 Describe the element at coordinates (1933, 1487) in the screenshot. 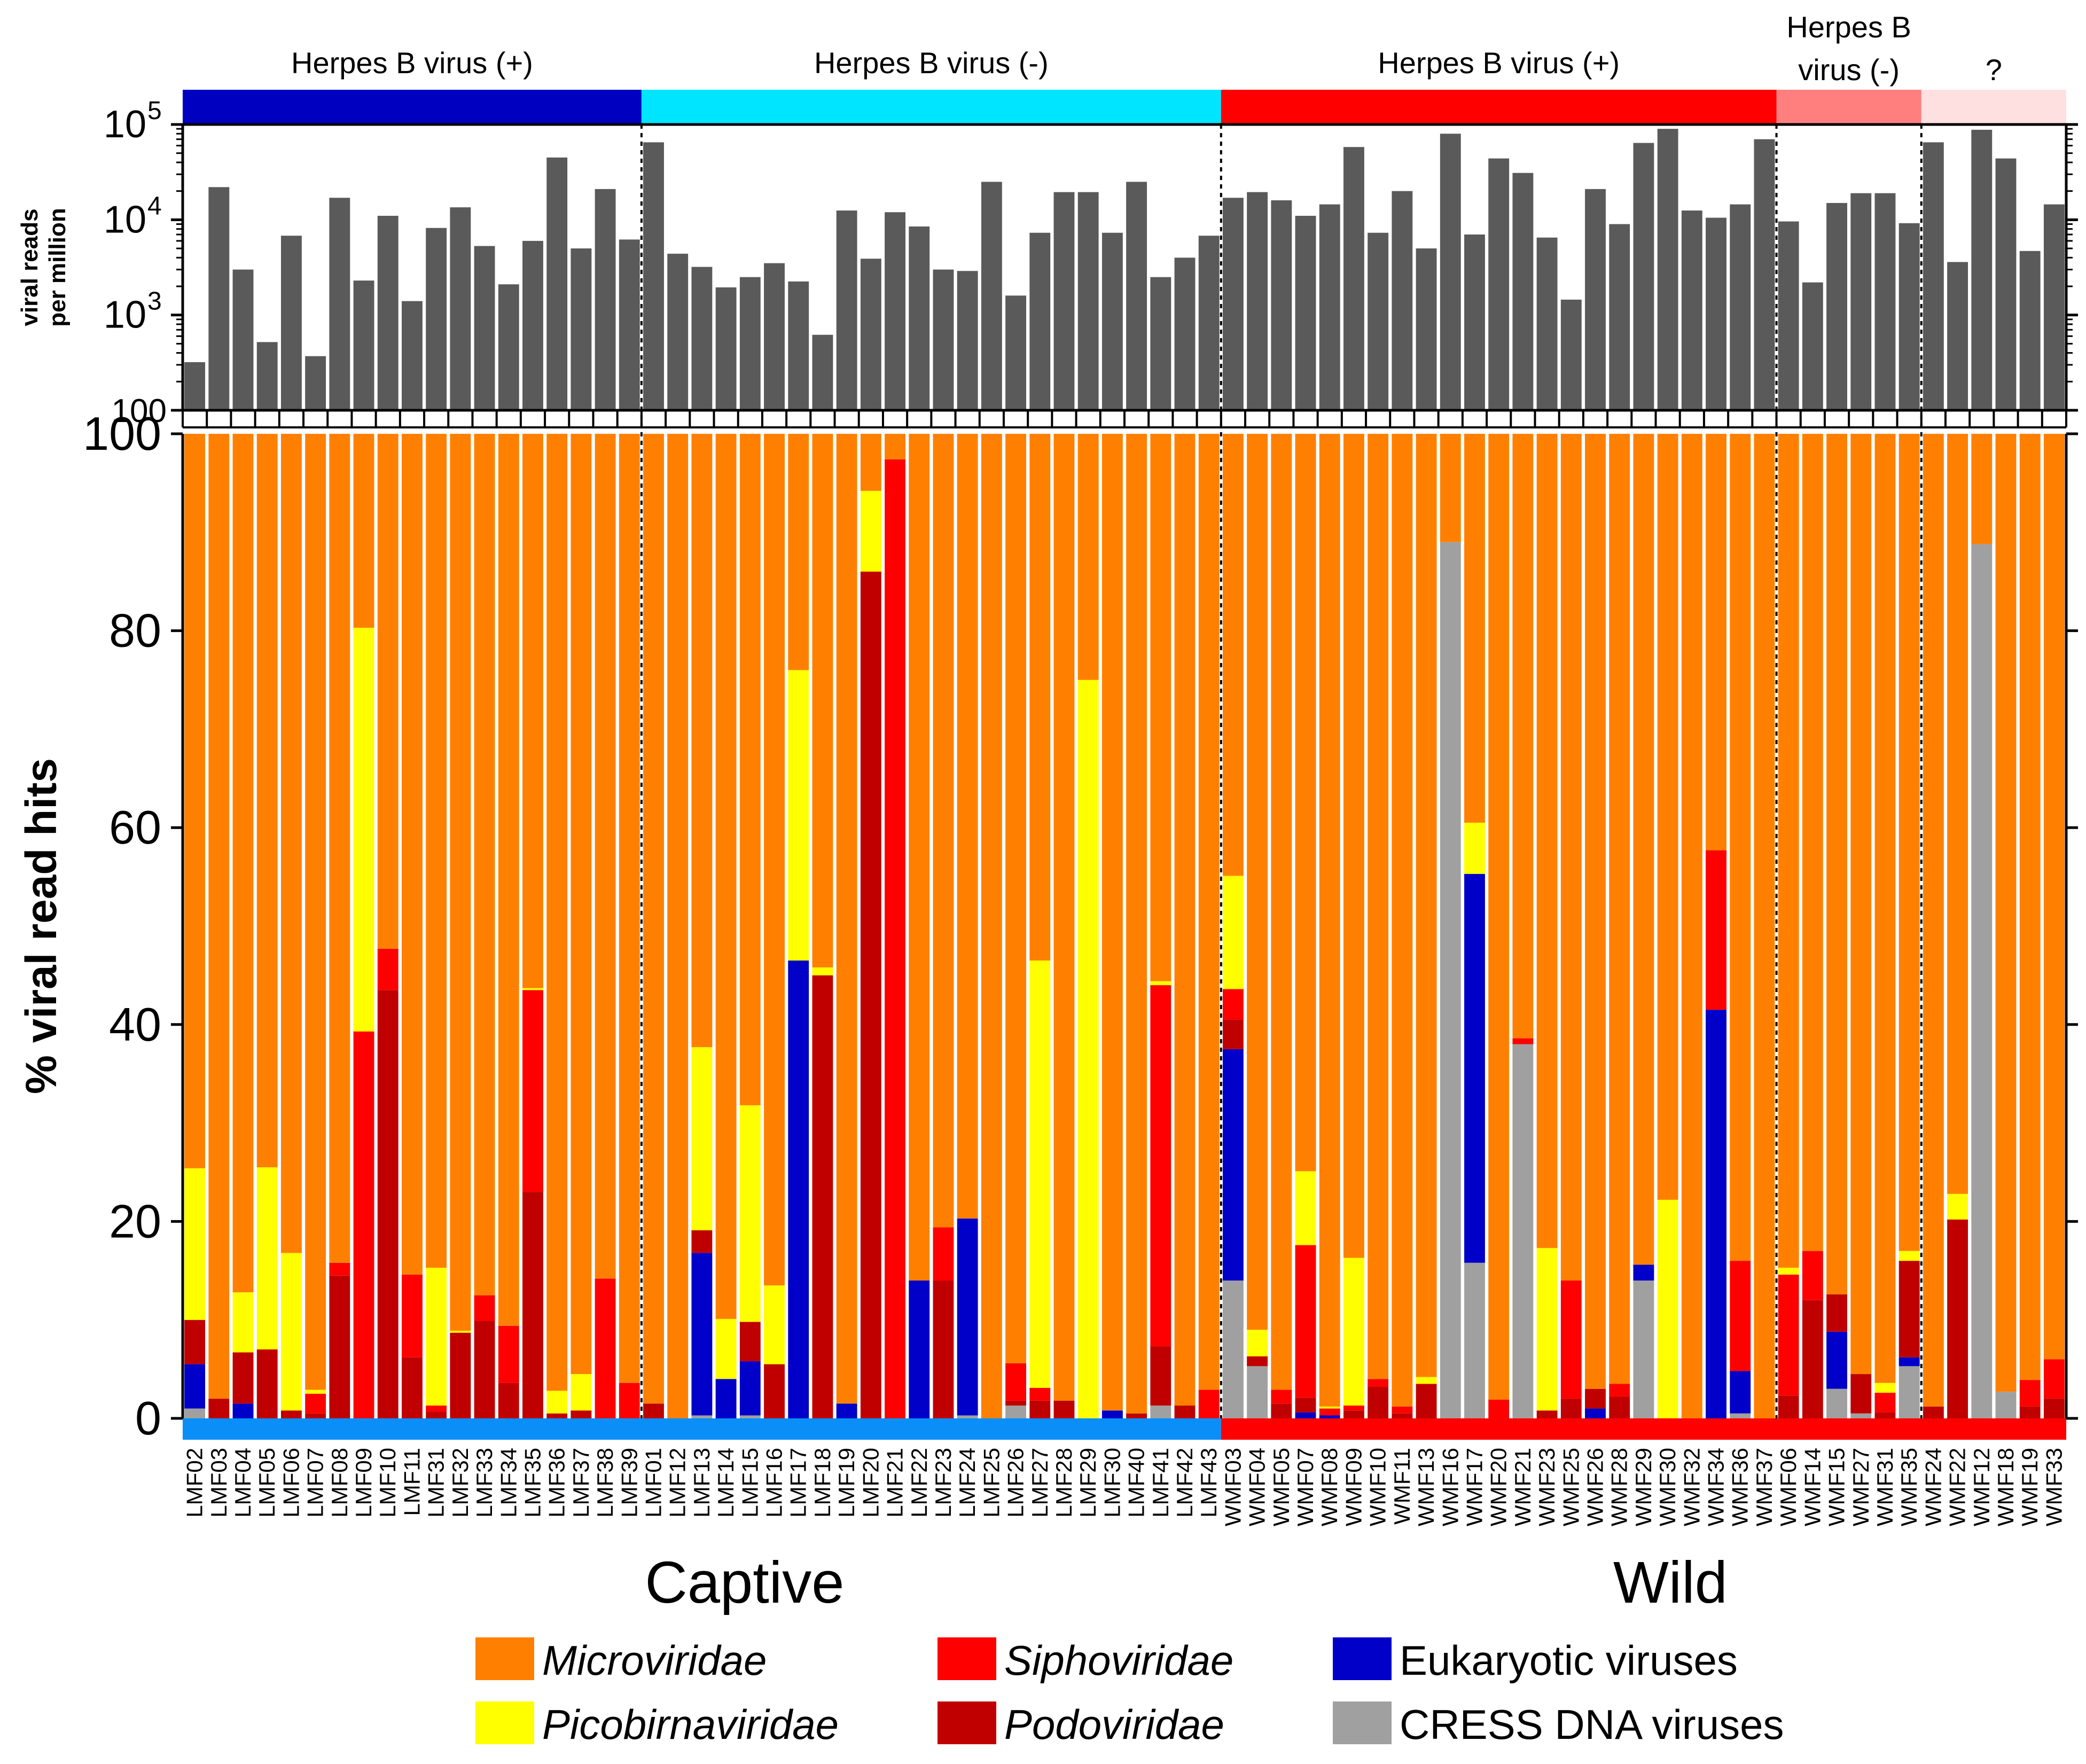

I see `sample-label: WMF24` at that location.